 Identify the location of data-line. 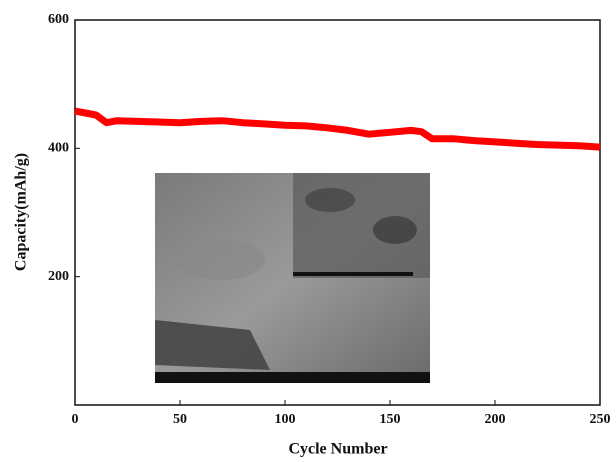
(337, 129).